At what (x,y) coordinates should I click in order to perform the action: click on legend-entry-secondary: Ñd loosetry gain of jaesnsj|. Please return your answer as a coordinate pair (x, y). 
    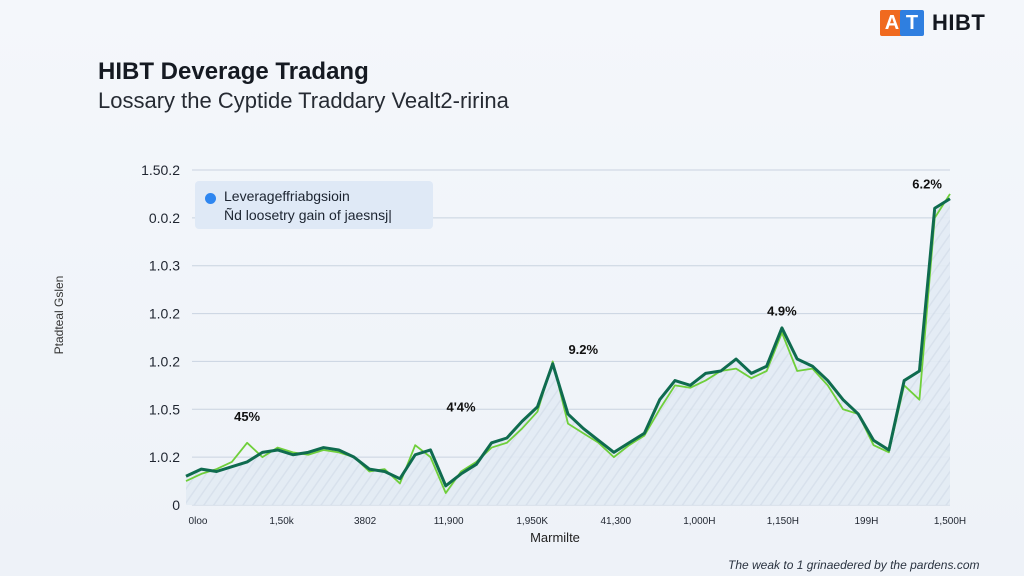
    Looking at the image, I should click on (308, 215).